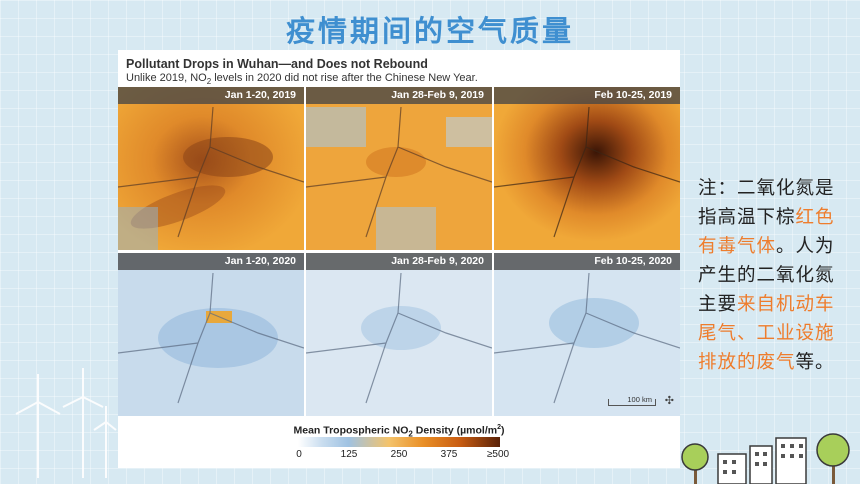 This screenshot has width=860, height=484. Describe the element at coordinates (211, 95) in the screenshot. I see `panel-label: Jan 1-20, 2019` at that location.